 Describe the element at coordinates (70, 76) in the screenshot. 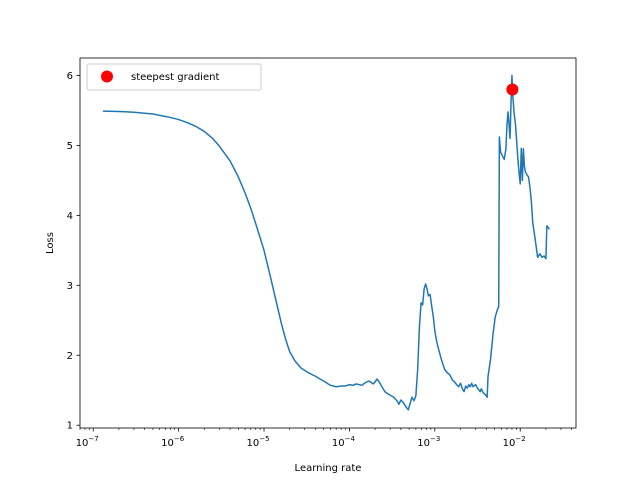

I see `y-tick-label: 6` at that location.